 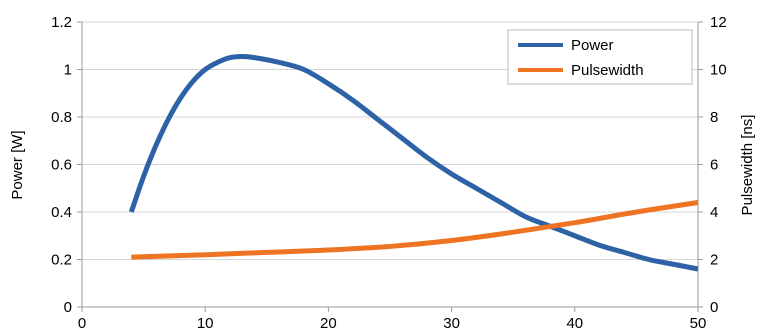 What do you see at coordinates (592, 45) in the screenshot?
I see `legend-label-power: Power` at bounding box center [592, 45].